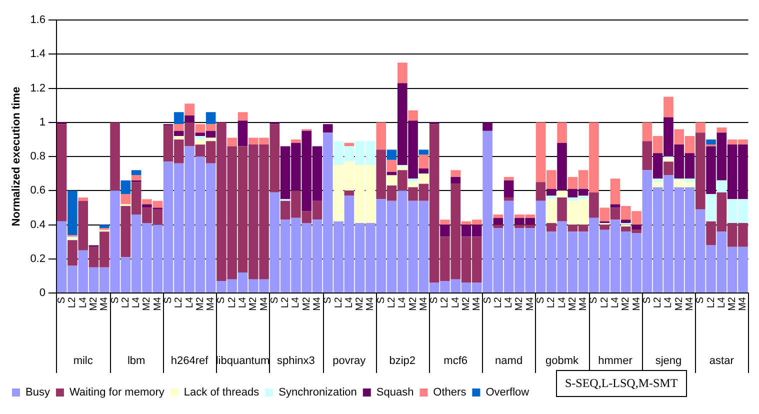  What do you see at coordinates (190, 361) in the screenshot?
I see `text: h264ref` at bounding box center [190, 361].